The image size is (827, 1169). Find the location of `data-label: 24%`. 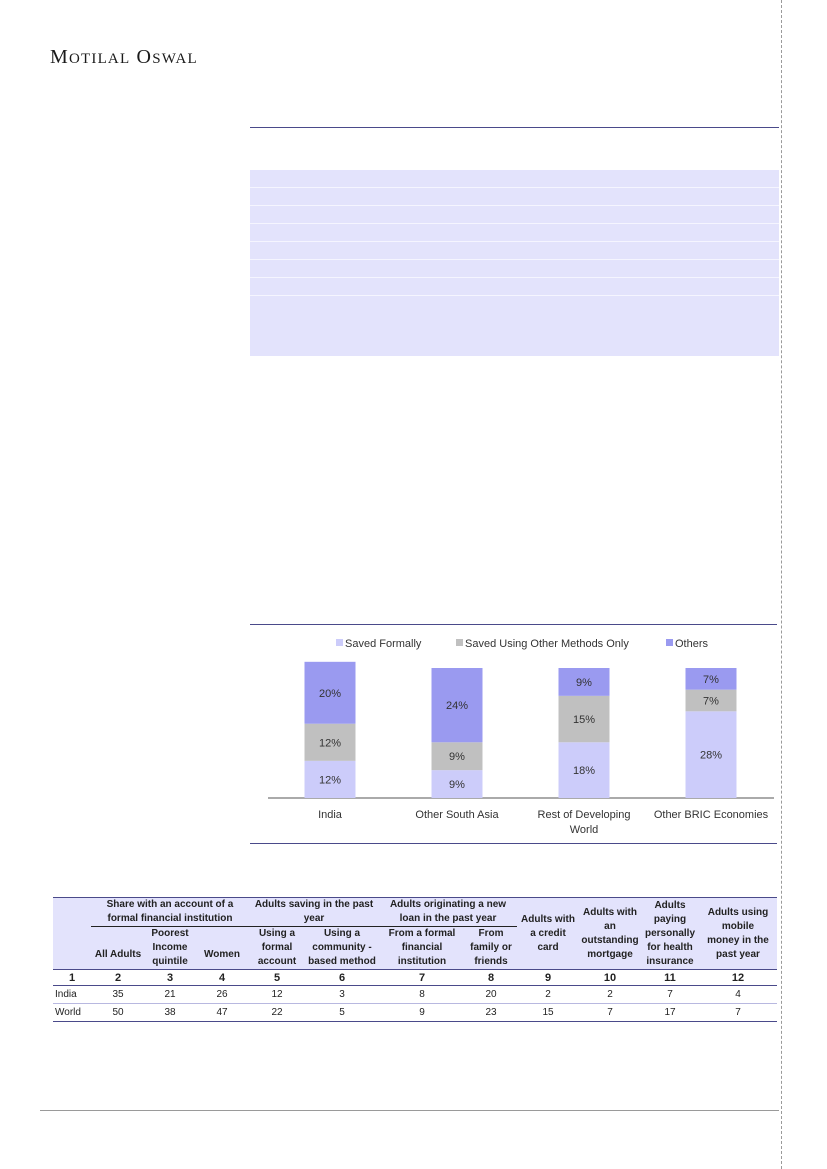

data-label: 24% is located at coordinates (457, 706).